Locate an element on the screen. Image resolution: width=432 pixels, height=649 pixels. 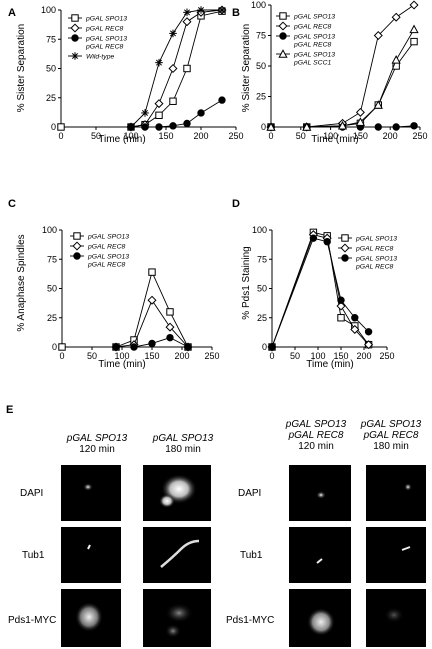
panel-b-series-line is located at coordinates (343, 78).